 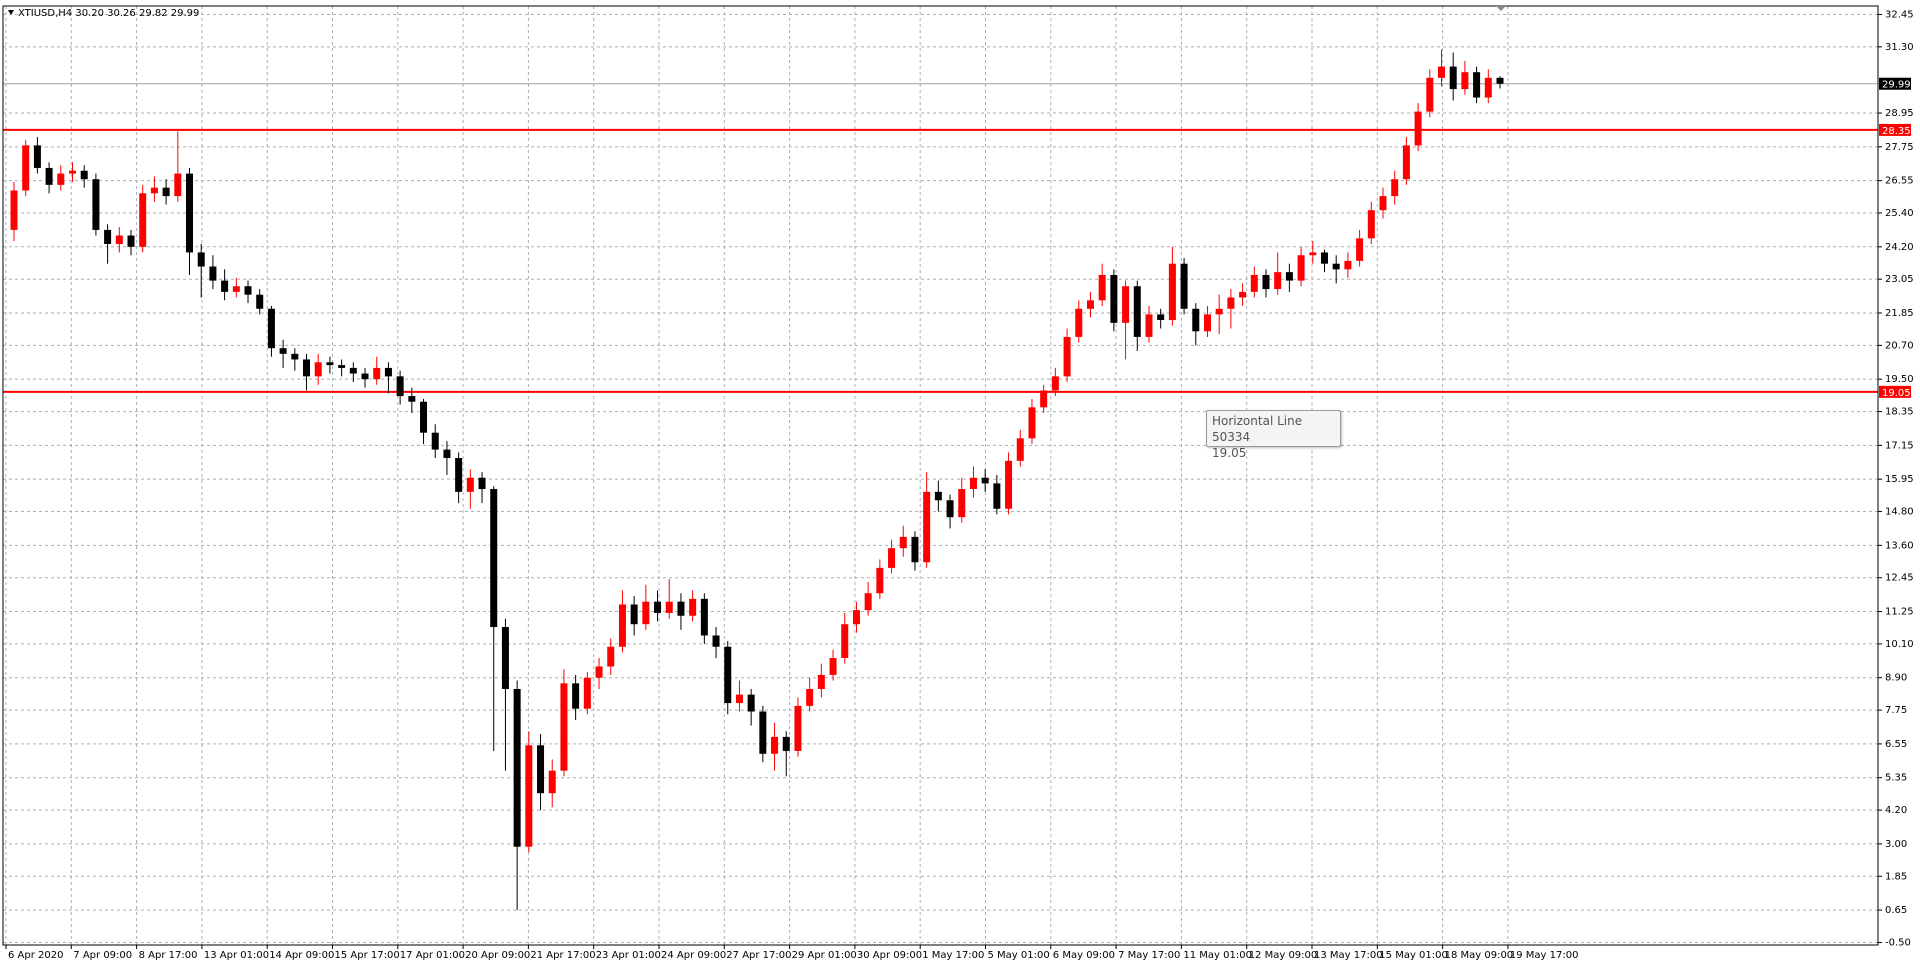 What do you see at coordinates (1899, 445) in the screenshot?
I see `y-tick-label: 17.15` at bounding box center [1899, 445].